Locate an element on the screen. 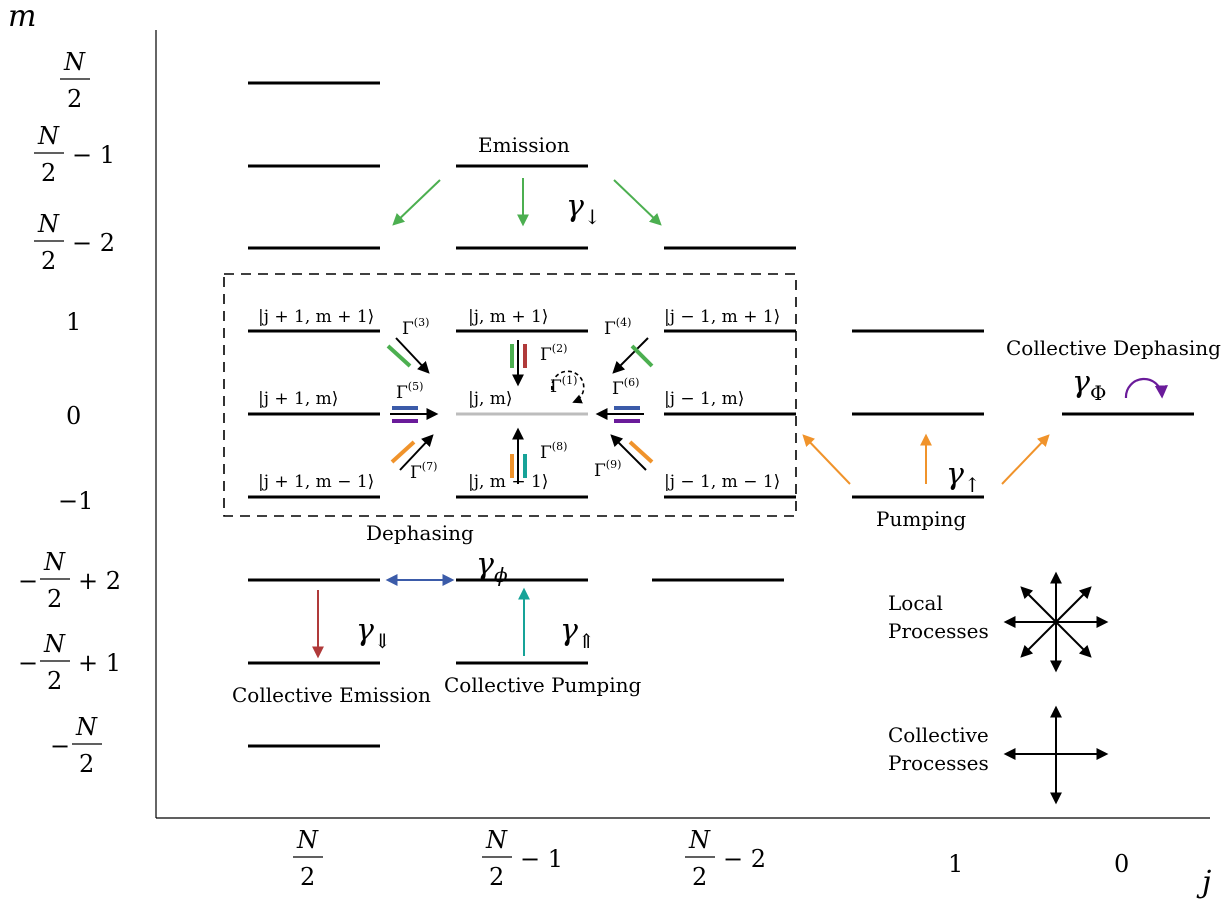 This screenshot has height=900, width=1226. rate-subscript: ⇓ is located at coordinates (382, 641).